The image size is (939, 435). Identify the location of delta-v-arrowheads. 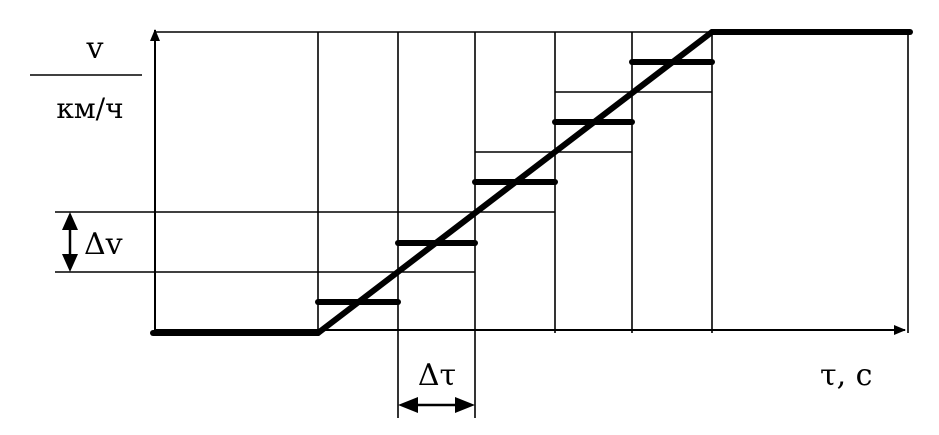
(70, 242).